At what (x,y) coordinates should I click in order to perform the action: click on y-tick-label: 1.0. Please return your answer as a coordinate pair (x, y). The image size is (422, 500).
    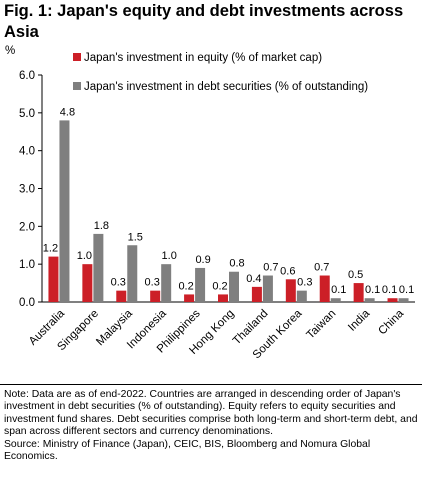
    Looking at the image, I should click on (27, 265).